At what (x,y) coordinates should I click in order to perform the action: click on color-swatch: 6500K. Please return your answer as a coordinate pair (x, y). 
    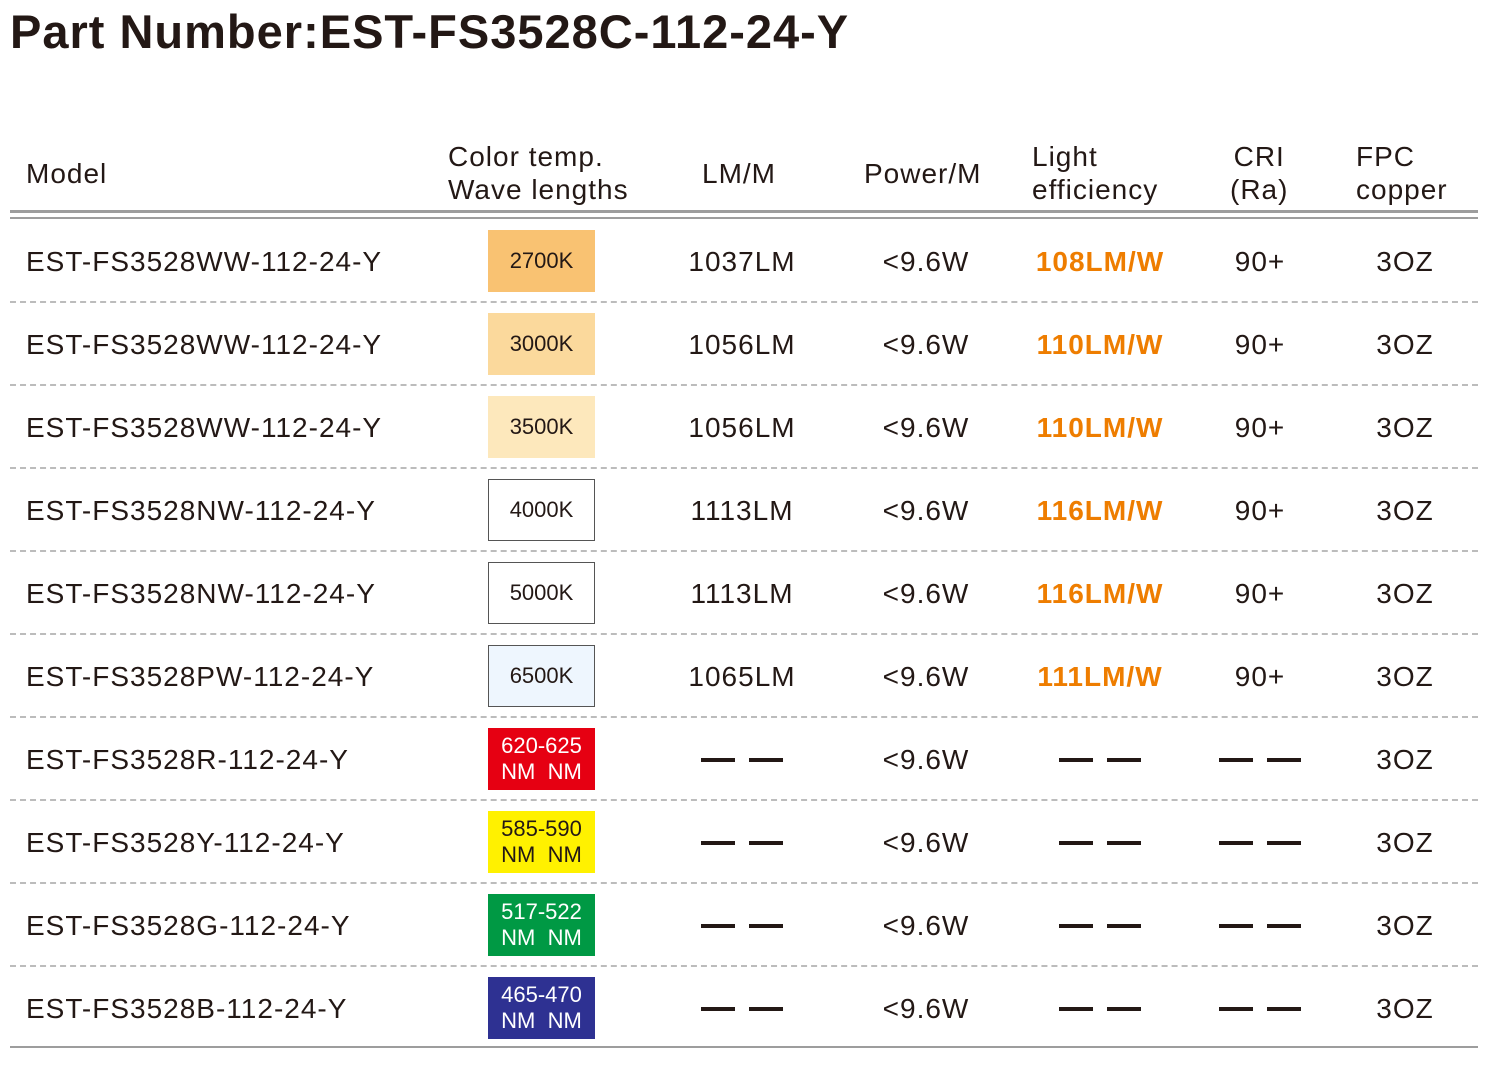
    Looking at the image, I should click on (541, 676).